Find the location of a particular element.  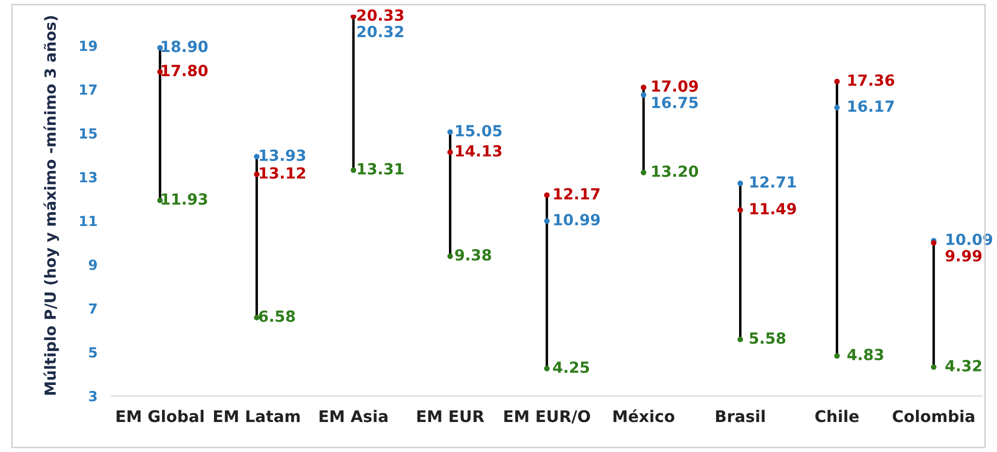

data-label: 13.31 is located at coordinates (381, 169).